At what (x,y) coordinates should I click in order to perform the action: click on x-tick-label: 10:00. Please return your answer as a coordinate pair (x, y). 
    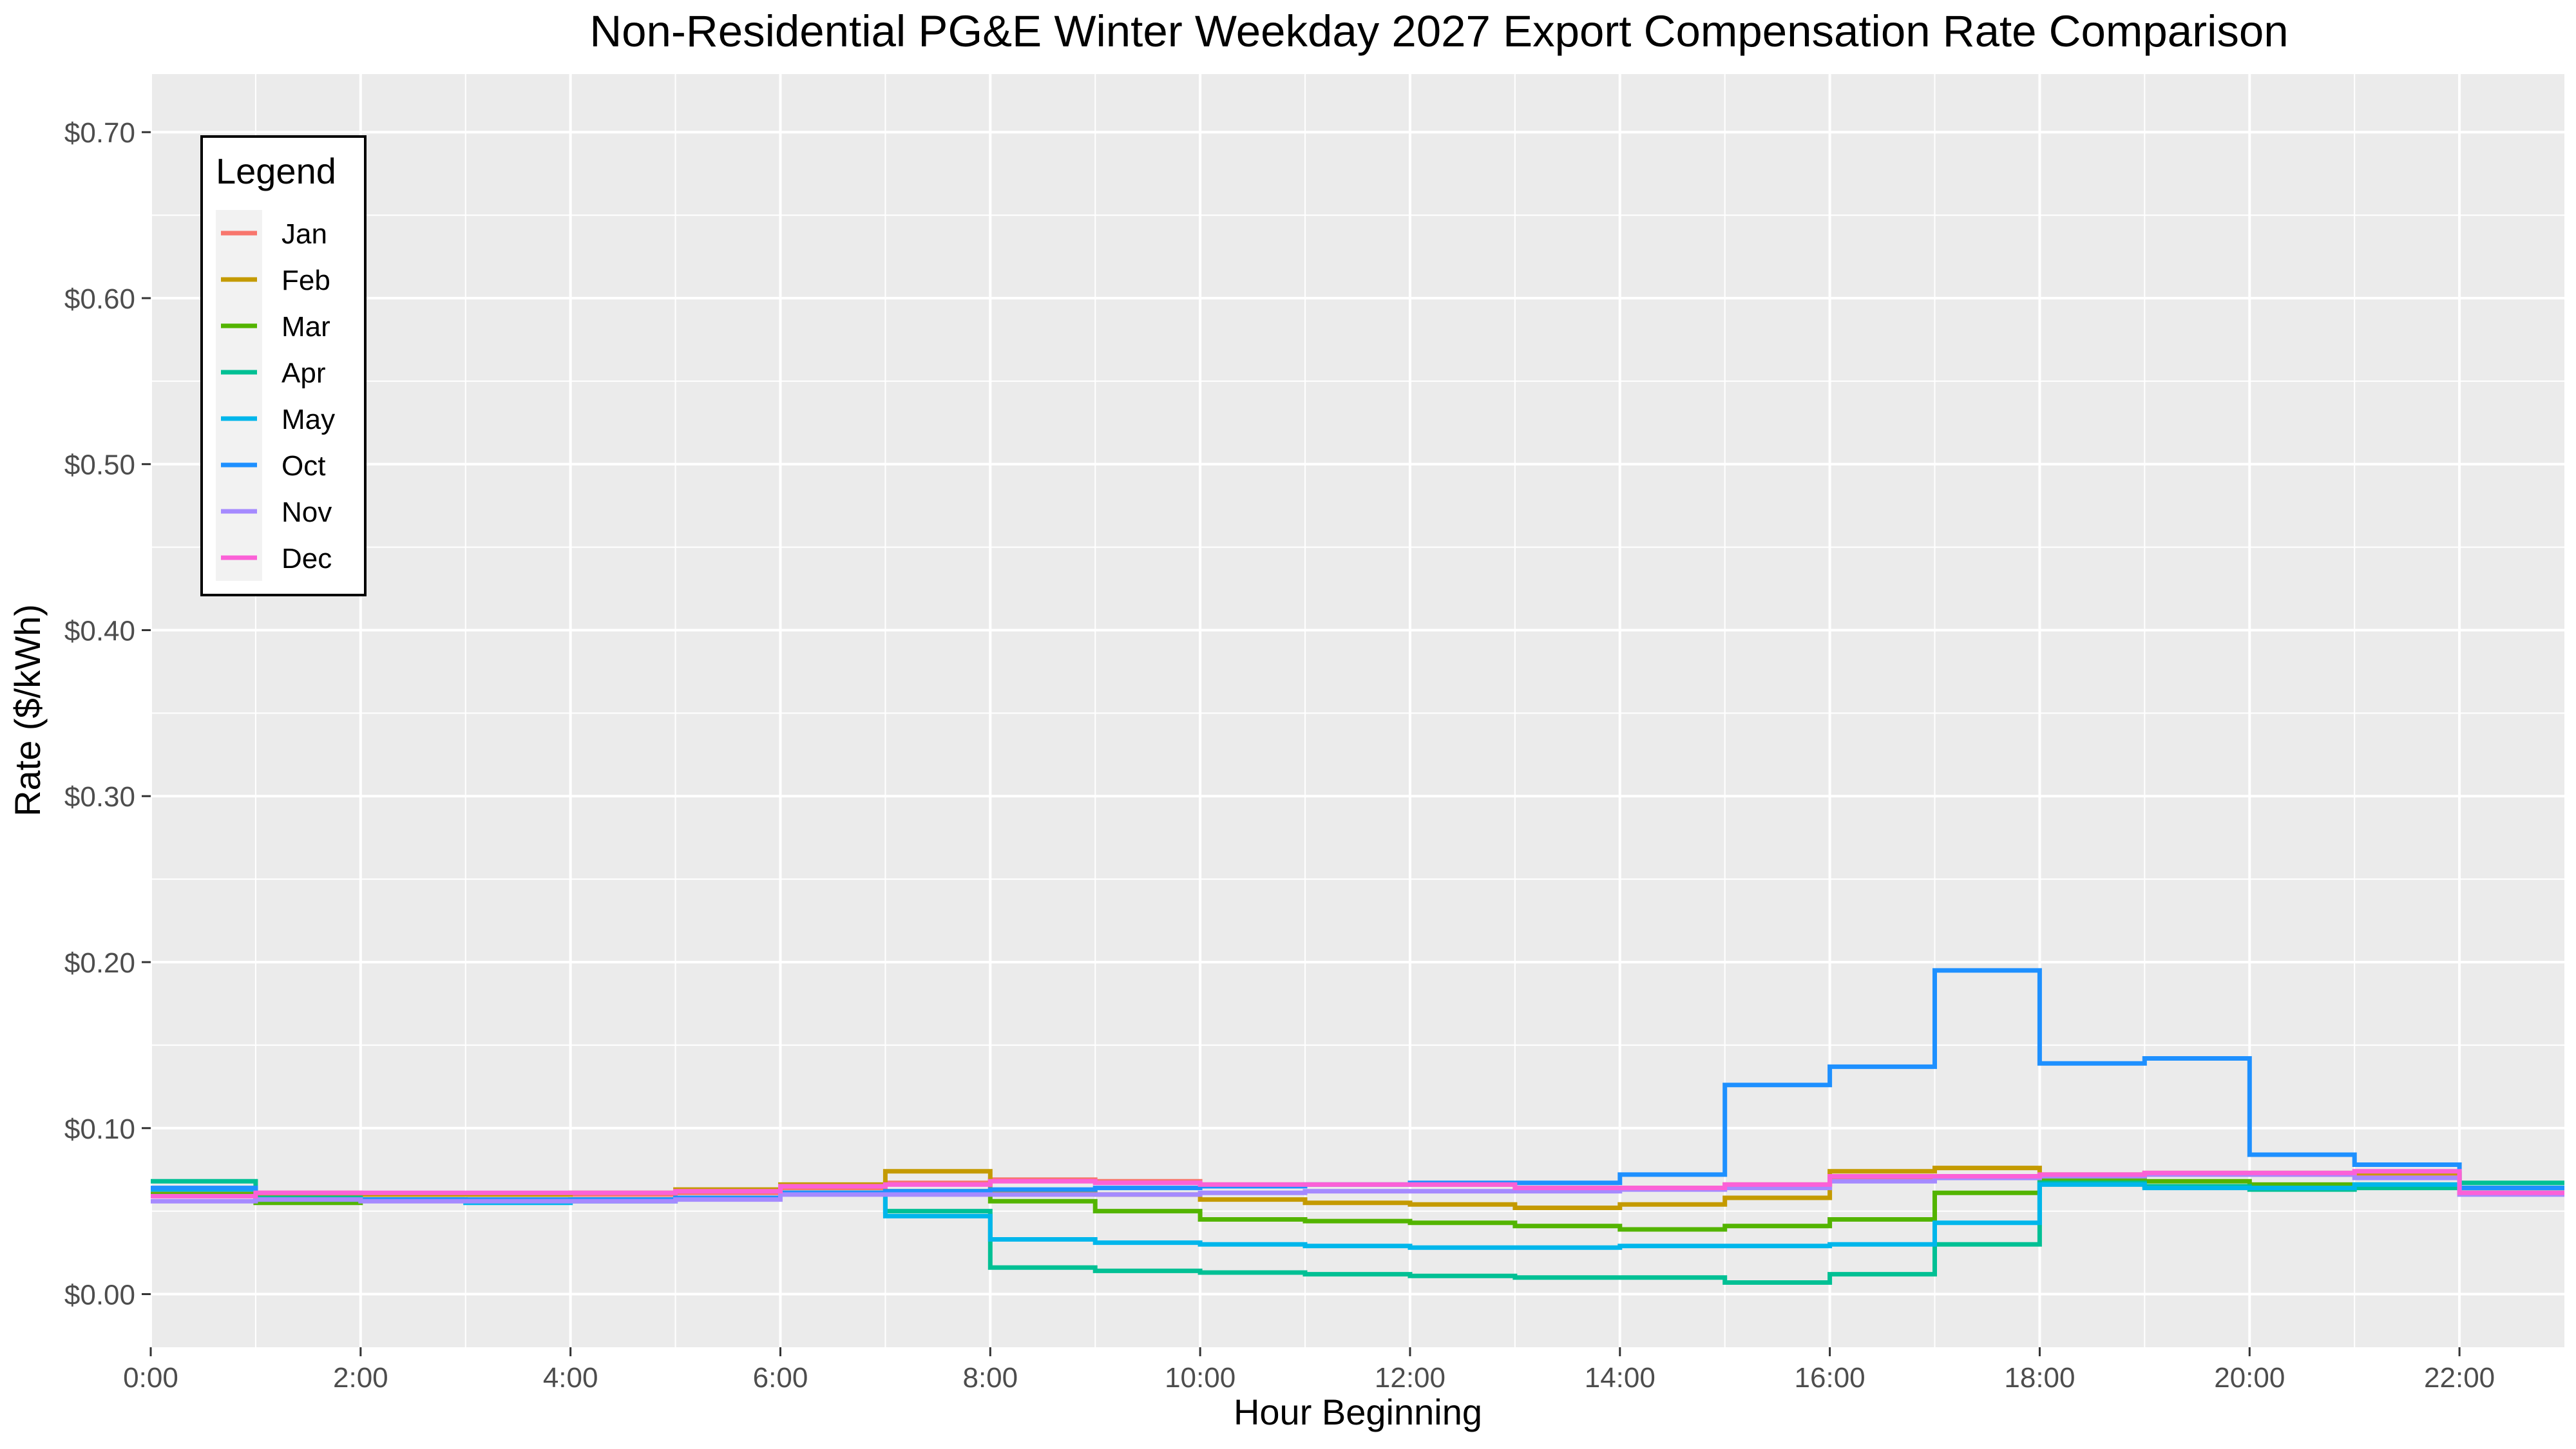
    Looking at the image, I should click on (1200, 1378).